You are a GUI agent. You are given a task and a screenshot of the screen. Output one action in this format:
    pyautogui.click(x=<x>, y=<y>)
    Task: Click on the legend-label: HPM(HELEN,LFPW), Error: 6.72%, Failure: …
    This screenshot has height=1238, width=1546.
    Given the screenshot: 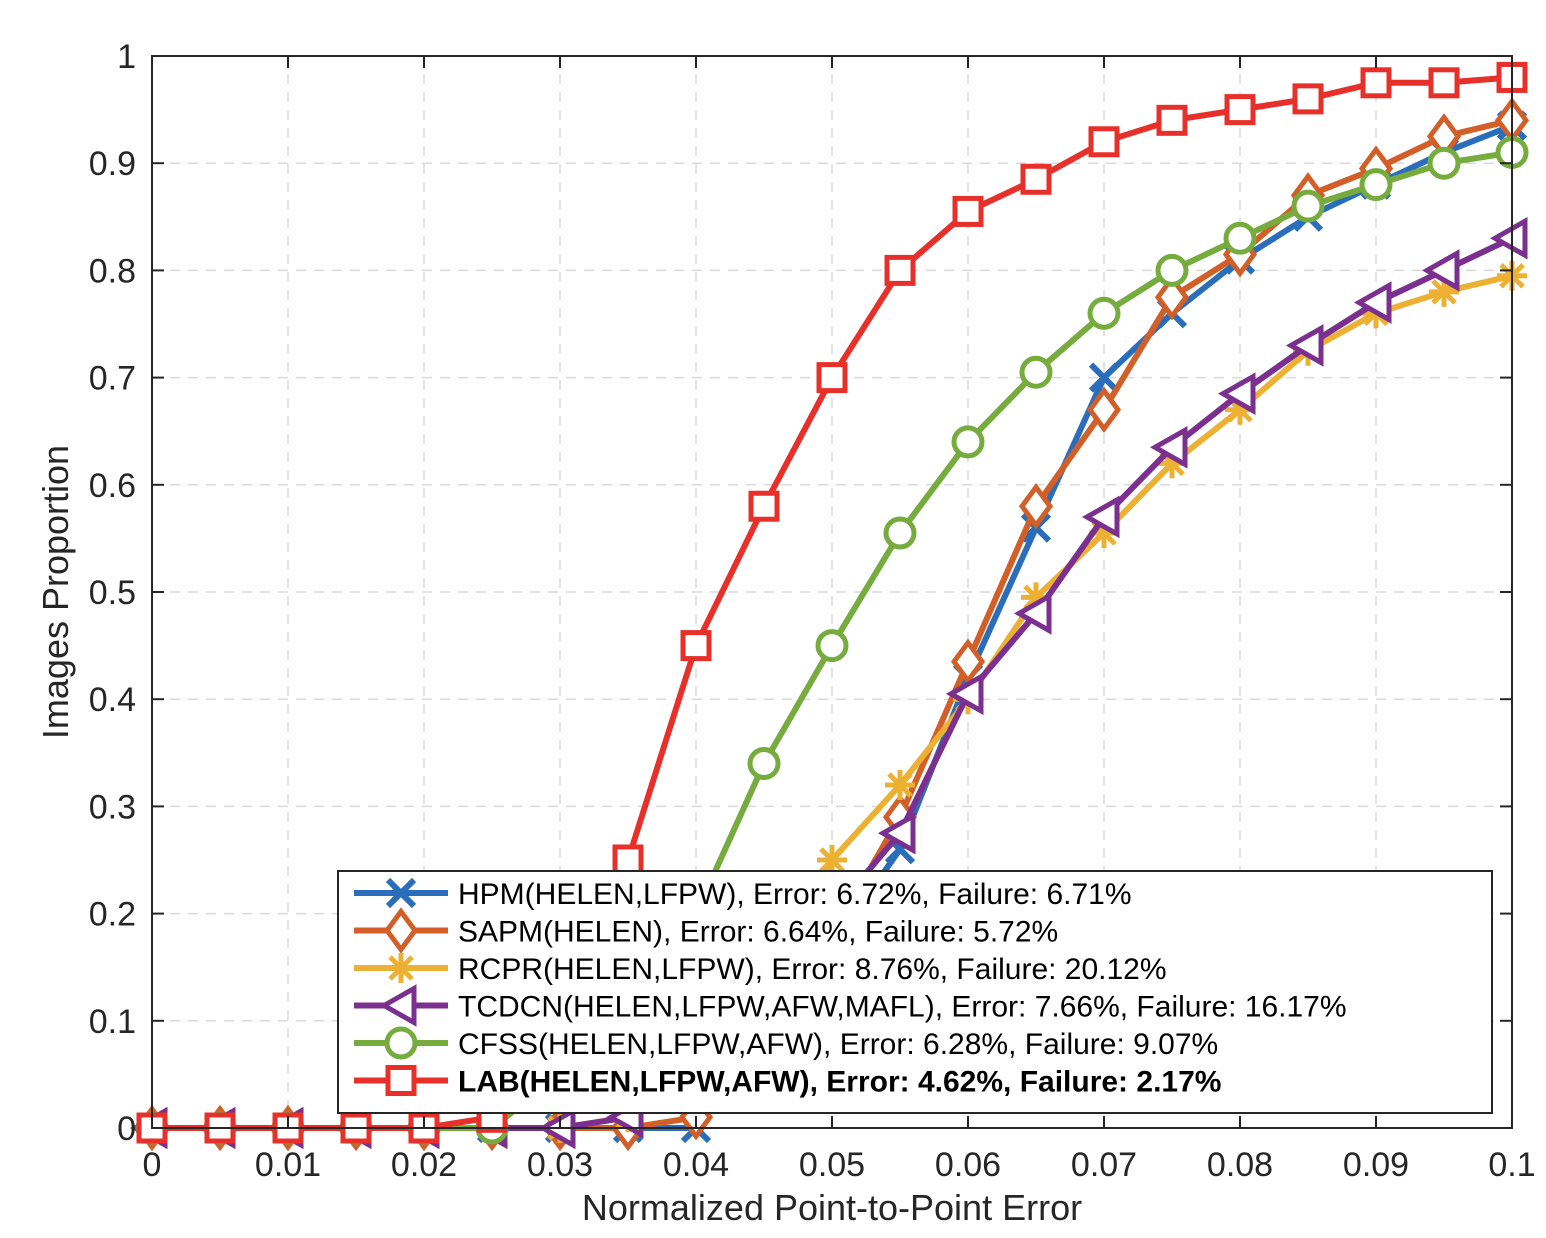 What is the action you would take?
    pyautogui.click(x=795, y=894)
    